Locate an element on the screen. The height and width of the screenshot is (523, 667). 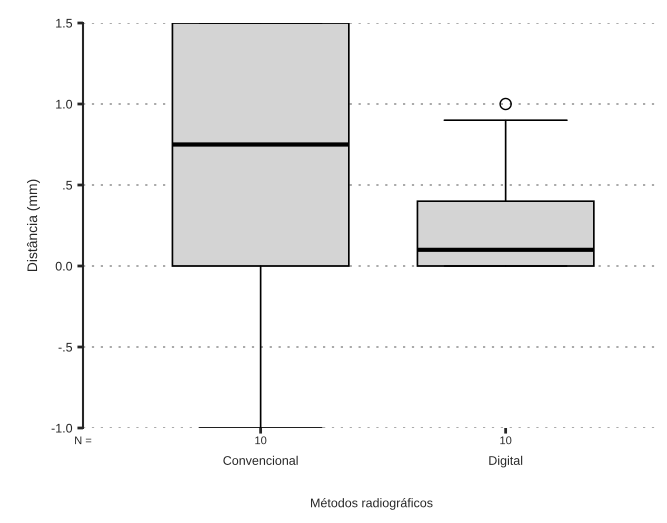
x-tick-label: Convencional is located at coordinates (260, 460).